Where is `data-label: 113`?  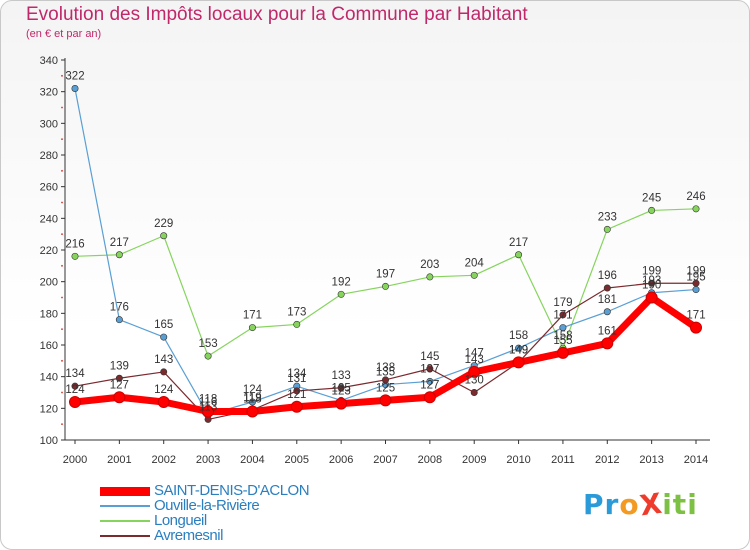
data-label: 113 is located at coordinates (208, 407).